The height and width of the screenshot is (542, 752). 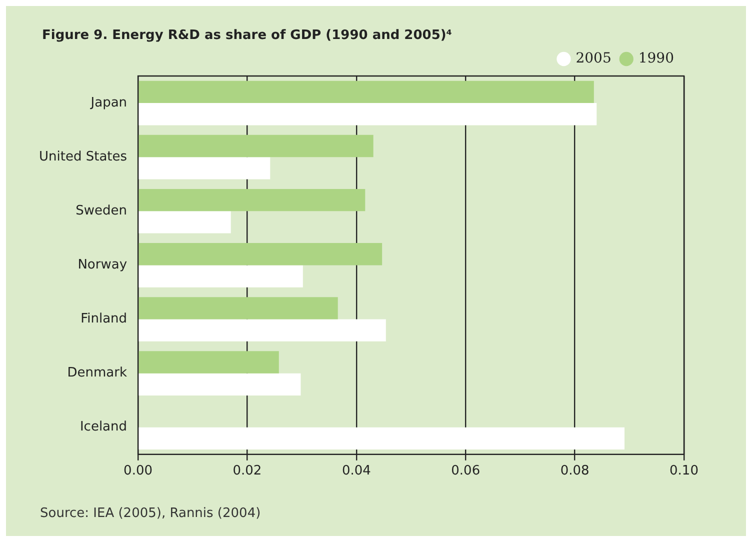 I want to click on y-tick-label: United States, so click(x=83, y=156).